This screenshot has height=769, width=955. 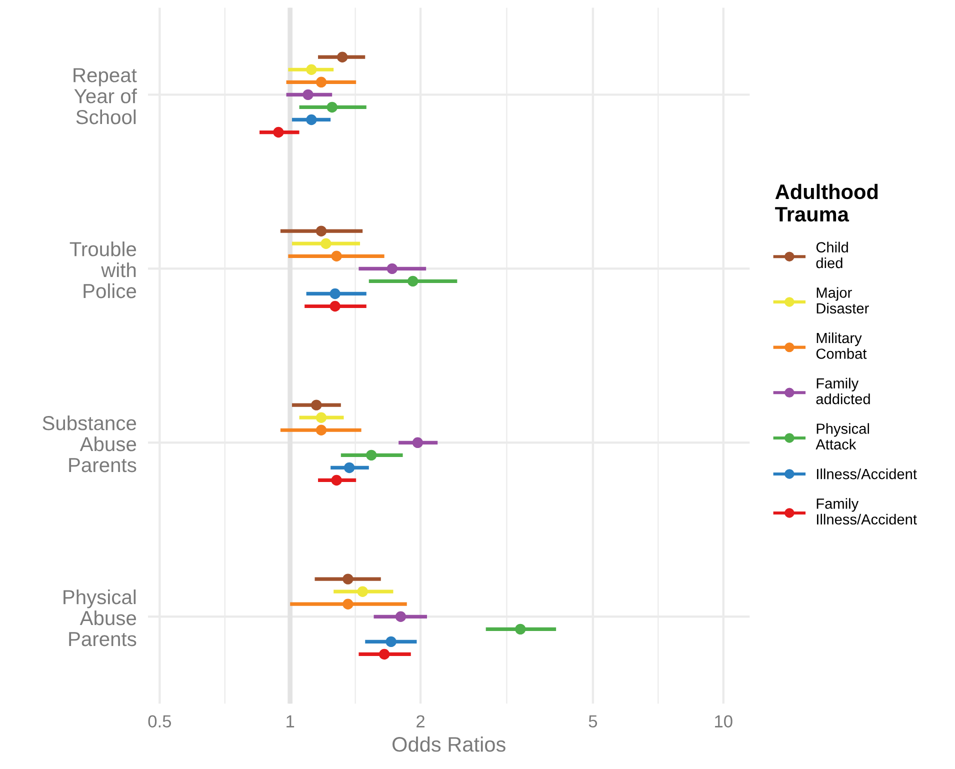 What do you see at coordinates (420, 721) in the screenshot?
I see `x-tick-label: 2` at bounding box center [420, 721].